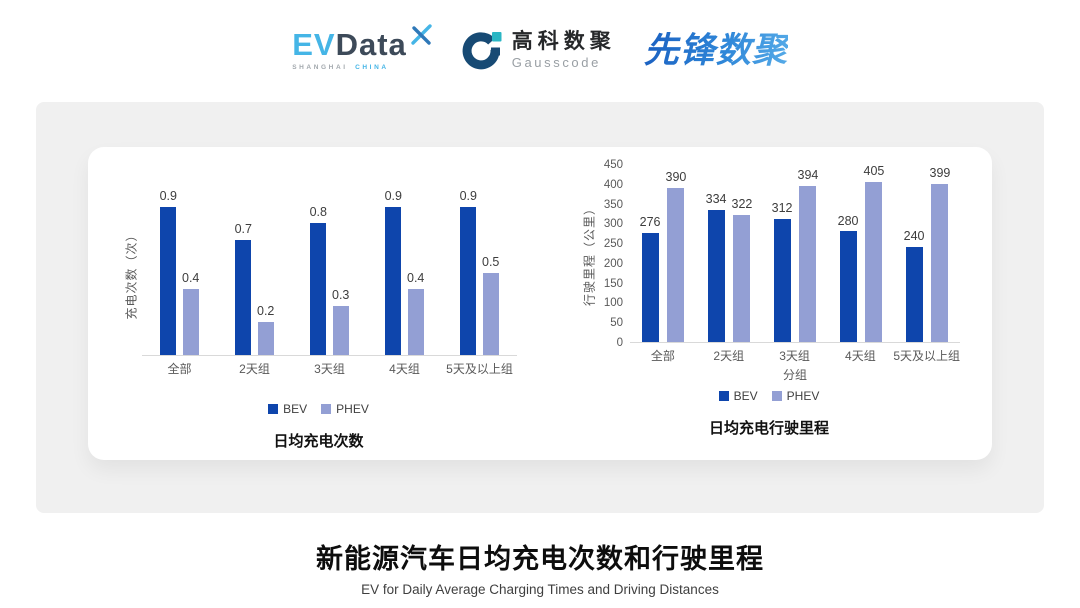 The image size is (1080, 608). I want to click on bar-value-label: 0.5, so click(491, 261).